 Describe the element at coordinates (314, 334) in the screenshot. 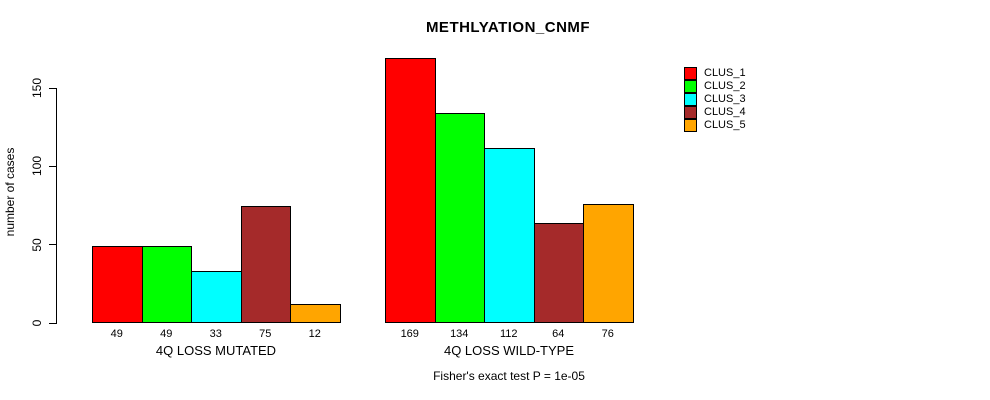

I see `bar-value-label-clus_5-mutated: 12` at that location.